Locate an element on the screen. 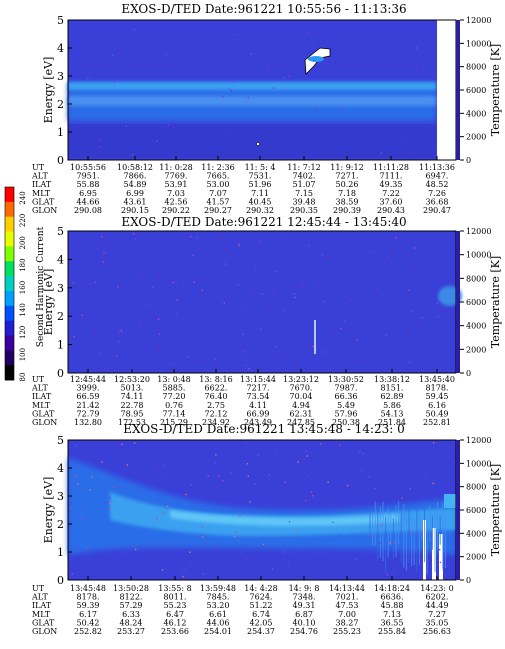 The width and height of the screenshot is (505, 649). ephemeris-cell: 21.42 is located at coordinates (88, 405).